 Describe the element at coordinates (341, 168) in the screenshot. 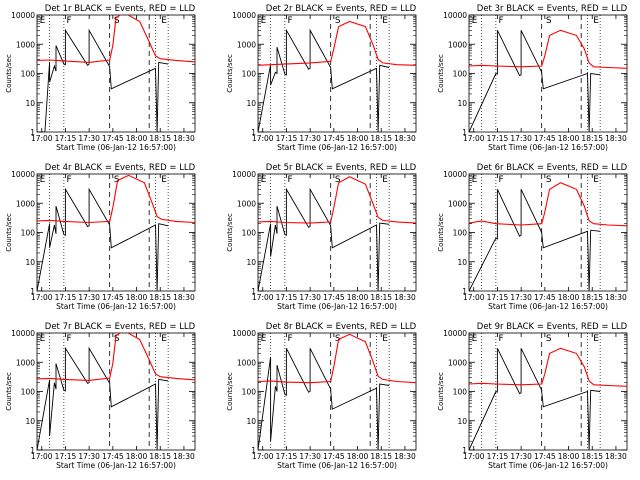

I see `chart-title: Det 5r BLACK = Events, RED = LLD` at that location.